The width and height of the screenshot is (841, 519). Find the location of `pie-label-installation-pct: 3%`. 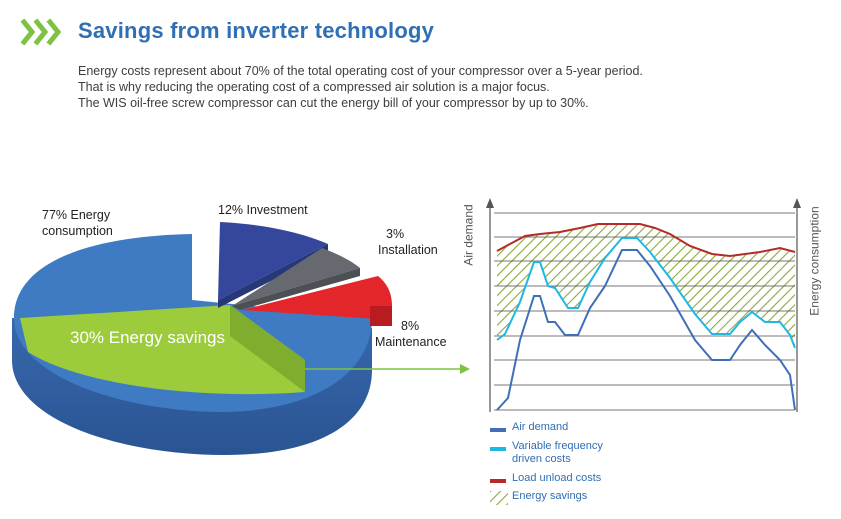

pie-label-installation-pct: 3% is located at coordinates (395, 234).